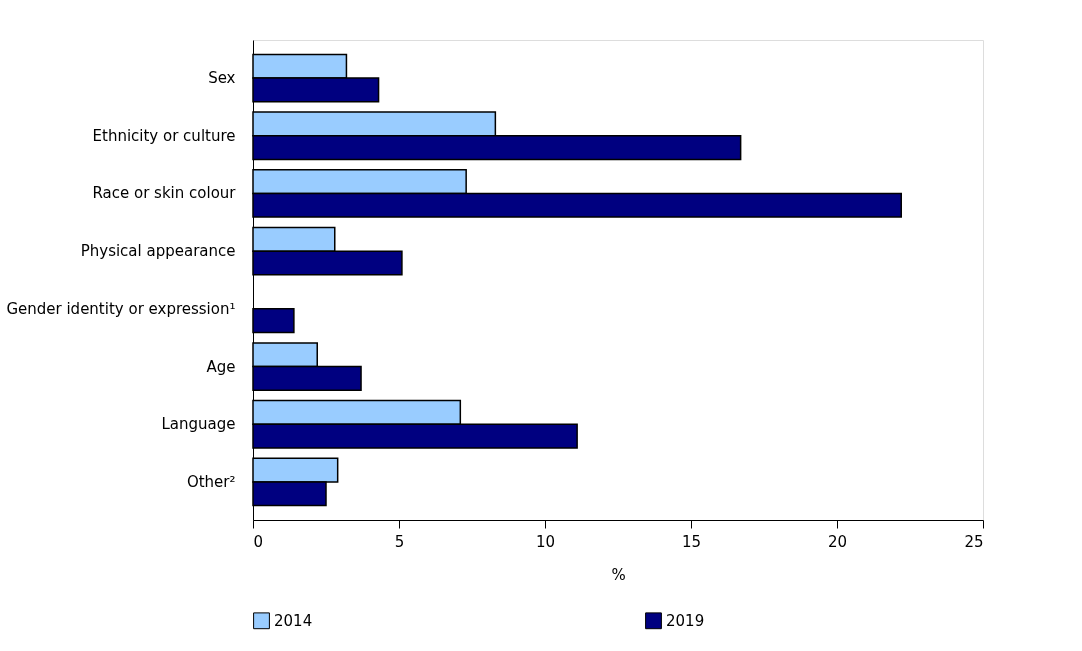 The height and width of the screenshot is (651, 1082). What do you see at coordinates (164, 193) in the screenshot?
I see `y-tick-label: Race or skin colour` at bounding box center [164, 193].